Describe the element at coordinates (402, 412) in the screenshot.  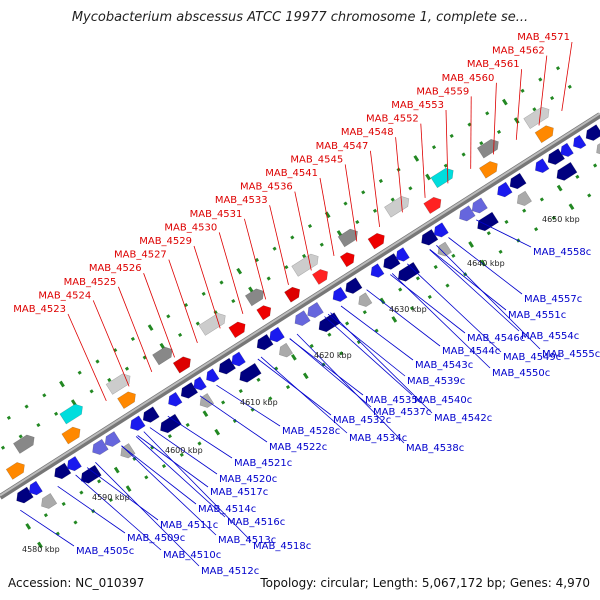
I see `reverse-gene-label: MAB_4537c` at that location.